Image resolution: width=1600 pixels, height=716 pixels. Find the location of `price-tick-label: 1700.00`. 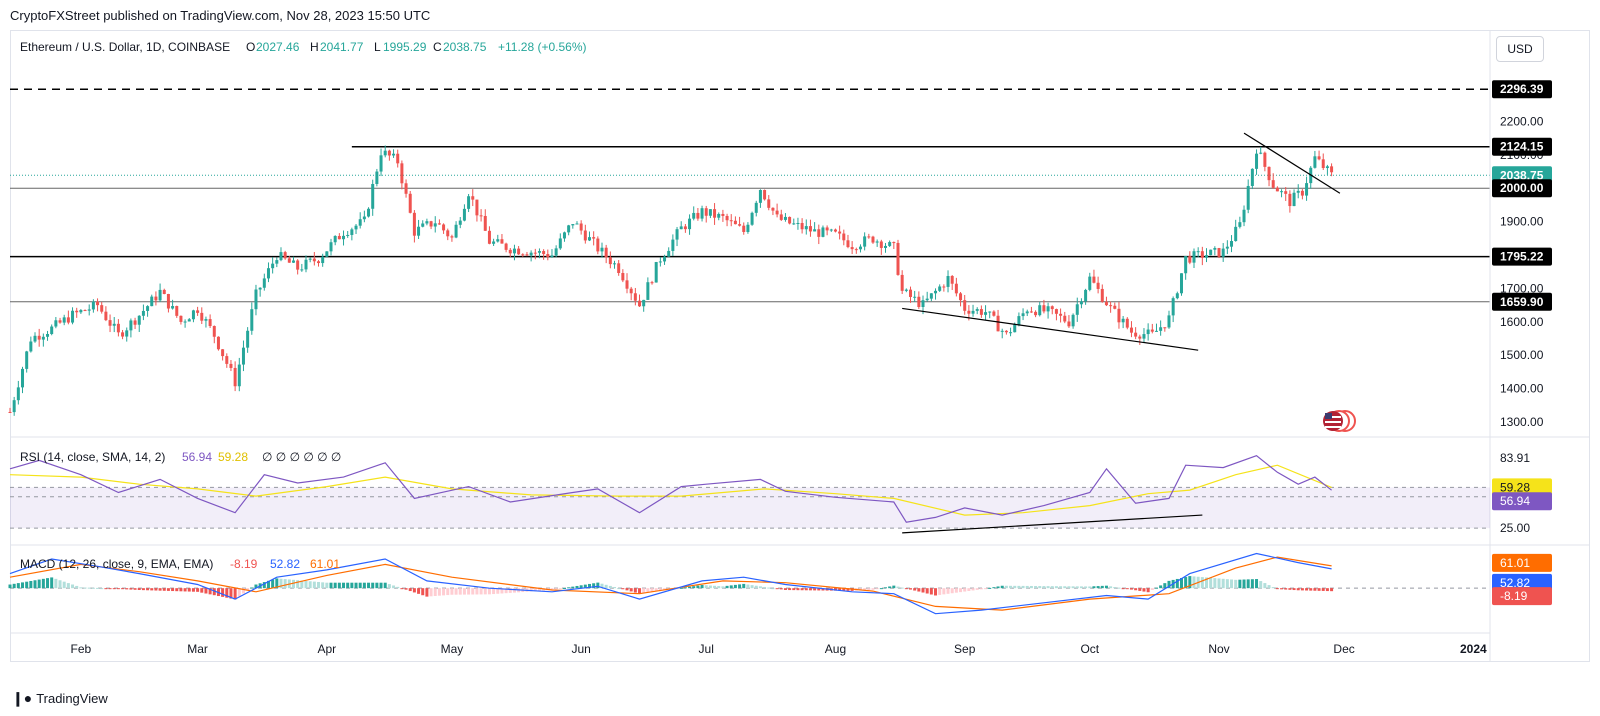

price-tick-label: 1700.00 is located at coordinates (1522, 288).